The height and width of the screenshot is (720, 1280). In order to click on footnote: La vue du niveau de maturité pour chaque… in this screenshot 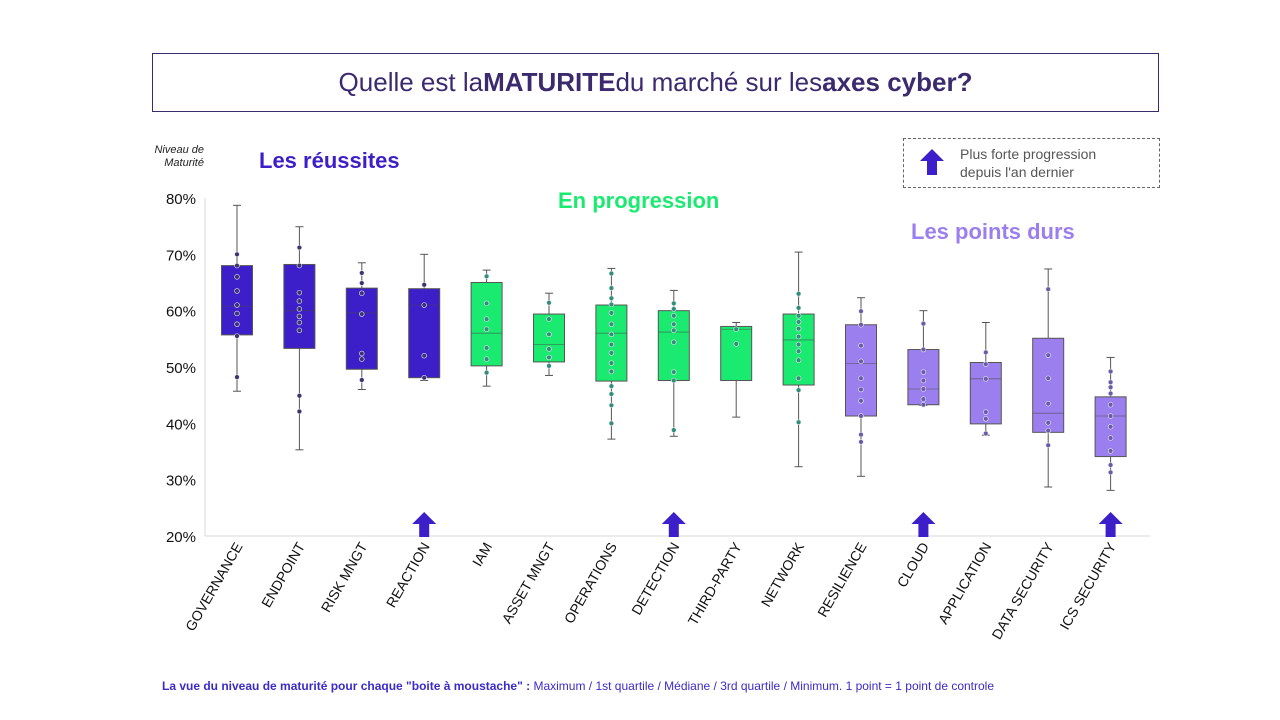, I will do `click(578, 686)`.